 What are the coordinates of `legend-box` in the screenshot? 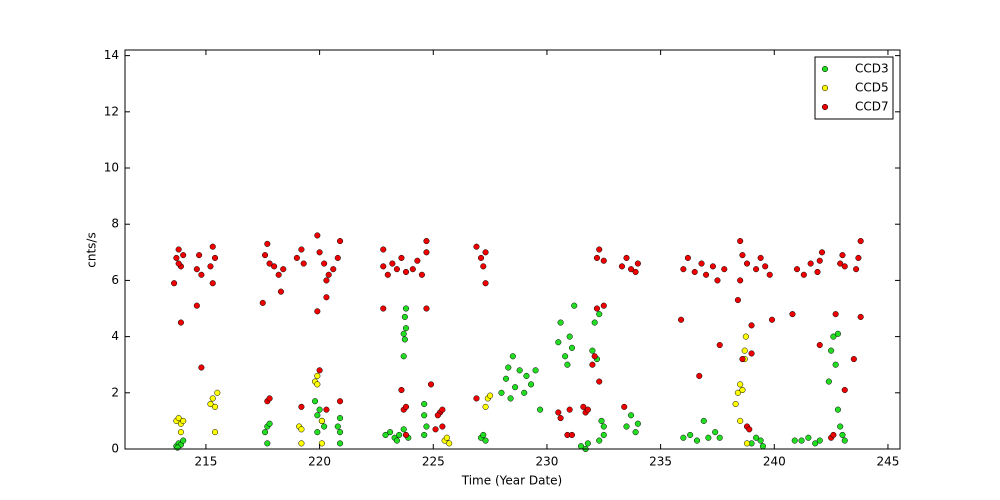 It's located at (854, 88).